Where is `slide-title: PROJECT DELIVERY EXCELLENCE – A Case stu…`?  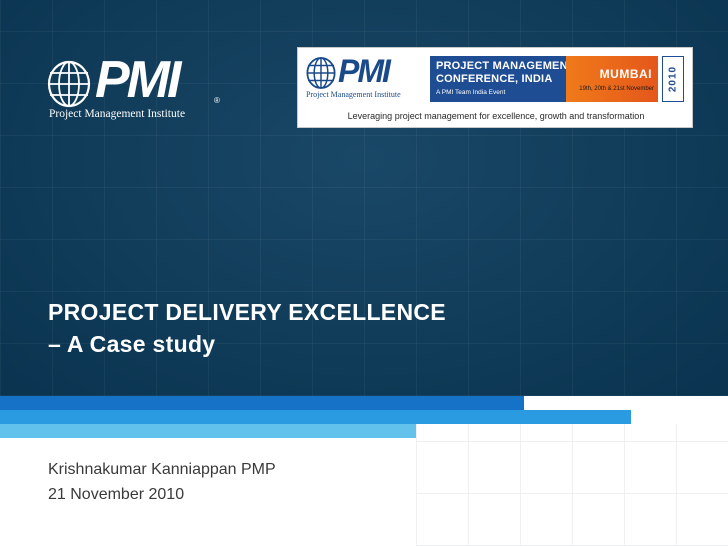
slide-title: PROJECT DELIVERY EXCELLENCE – A Case stu… is located at coordinates (247, 328).